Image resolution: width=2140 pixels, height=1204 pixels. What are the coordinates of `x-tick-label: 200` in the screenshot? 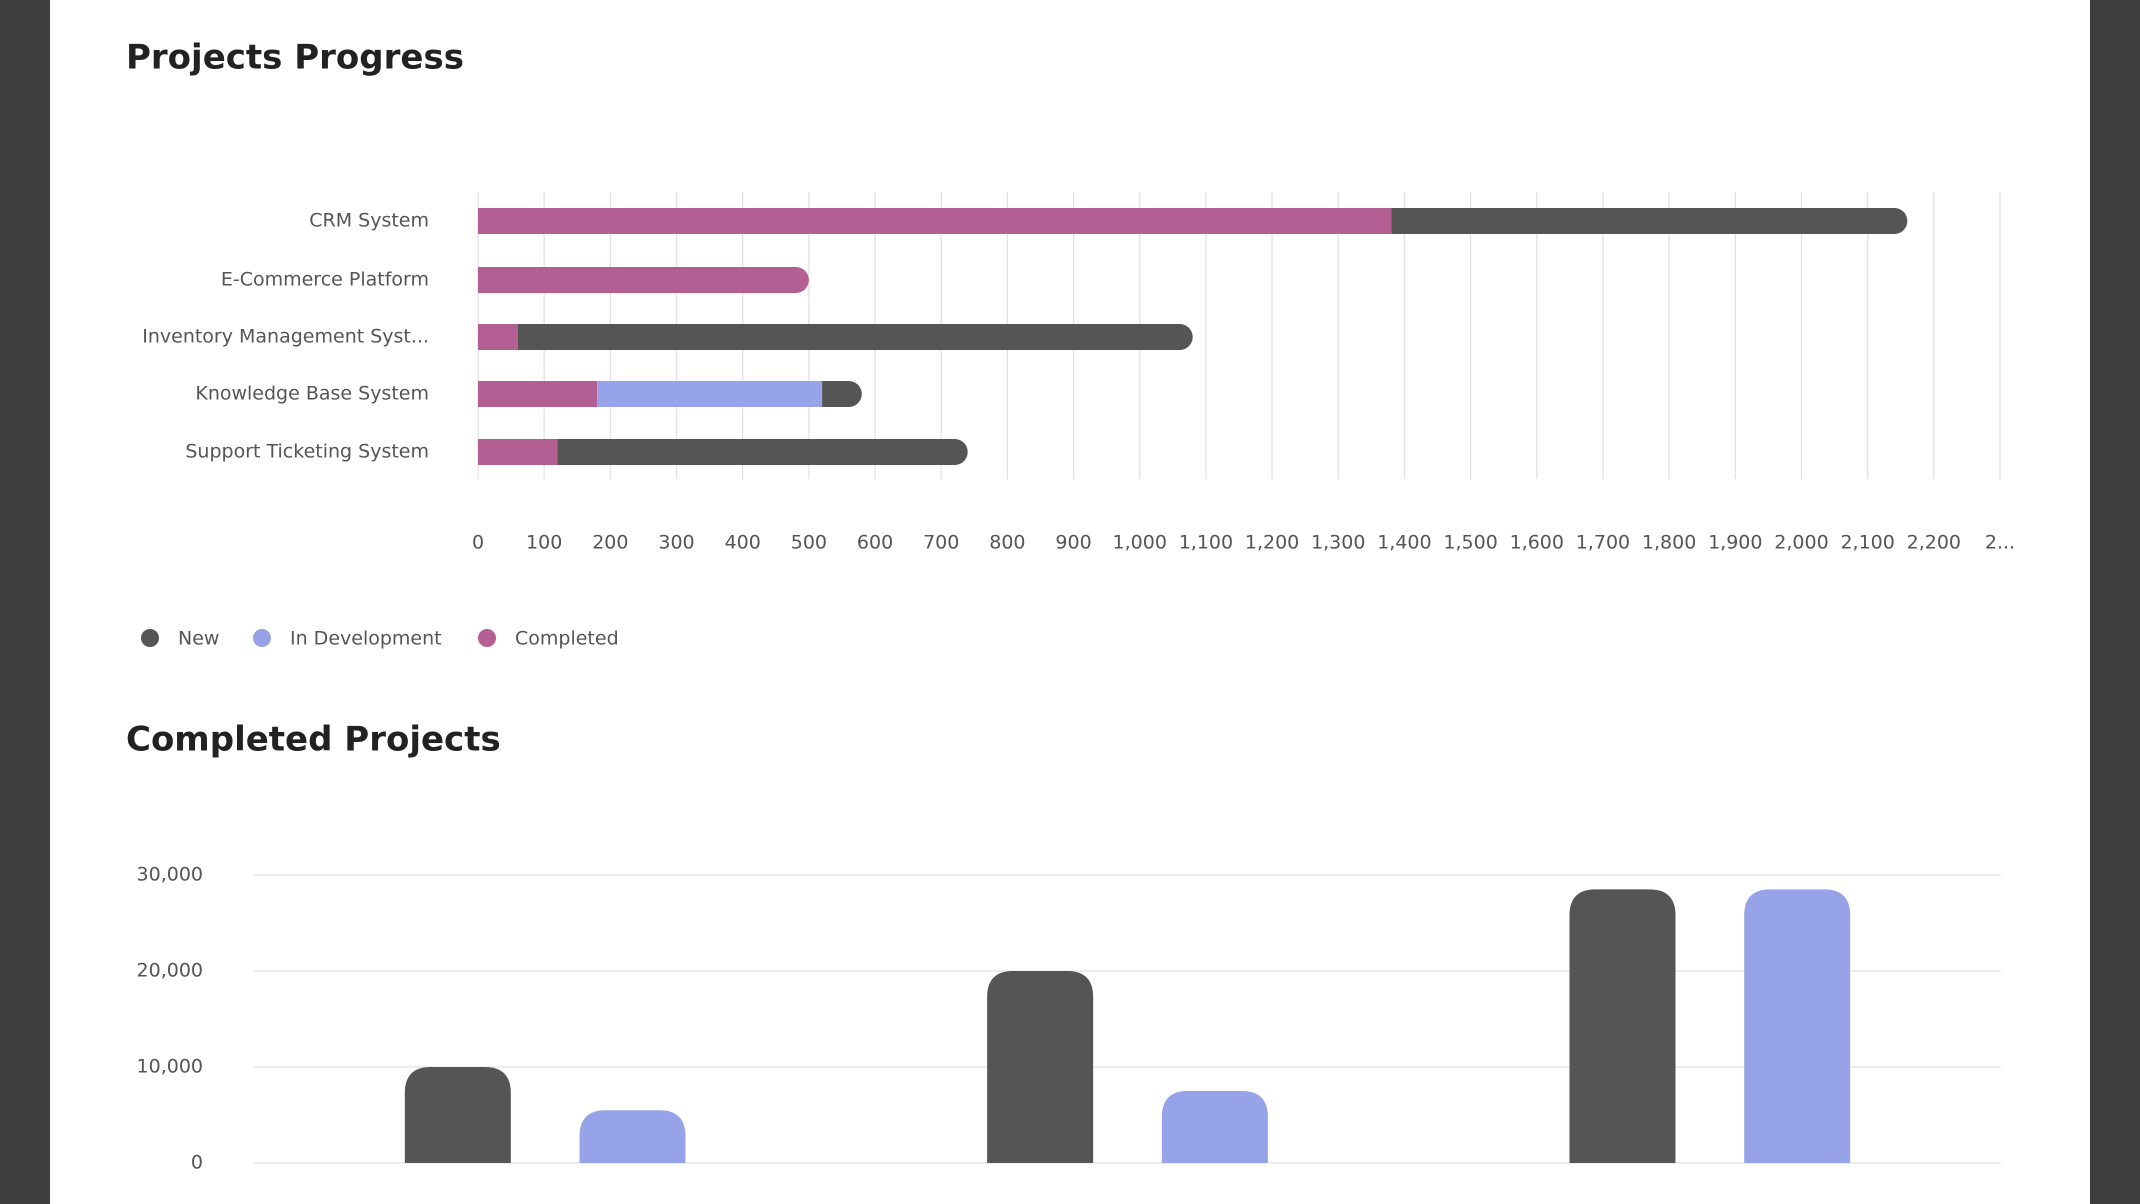 It's located at (610, 543).